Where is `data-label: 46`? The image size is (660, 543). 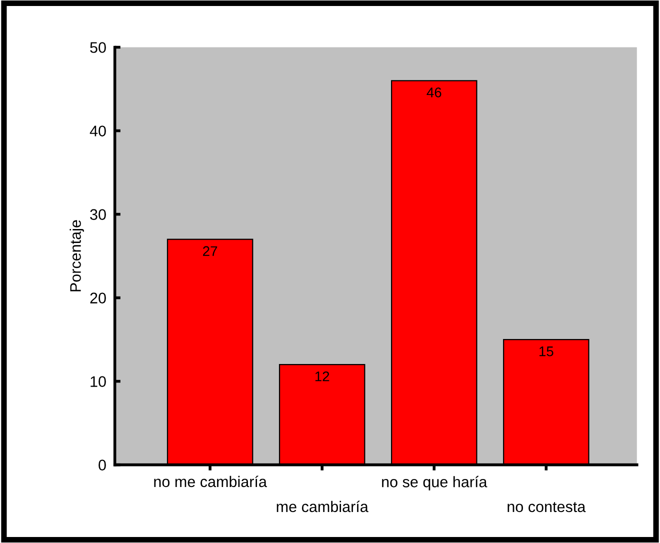
data-label: 46 is located at coordinates (434, 93).